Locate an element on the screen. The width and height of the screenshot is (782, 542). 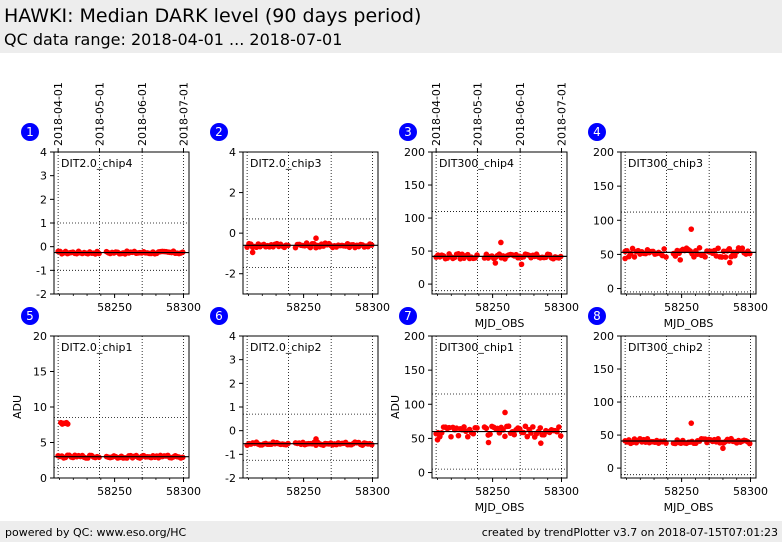
y-tick-label: 3 is located at coordinates (43, 176).